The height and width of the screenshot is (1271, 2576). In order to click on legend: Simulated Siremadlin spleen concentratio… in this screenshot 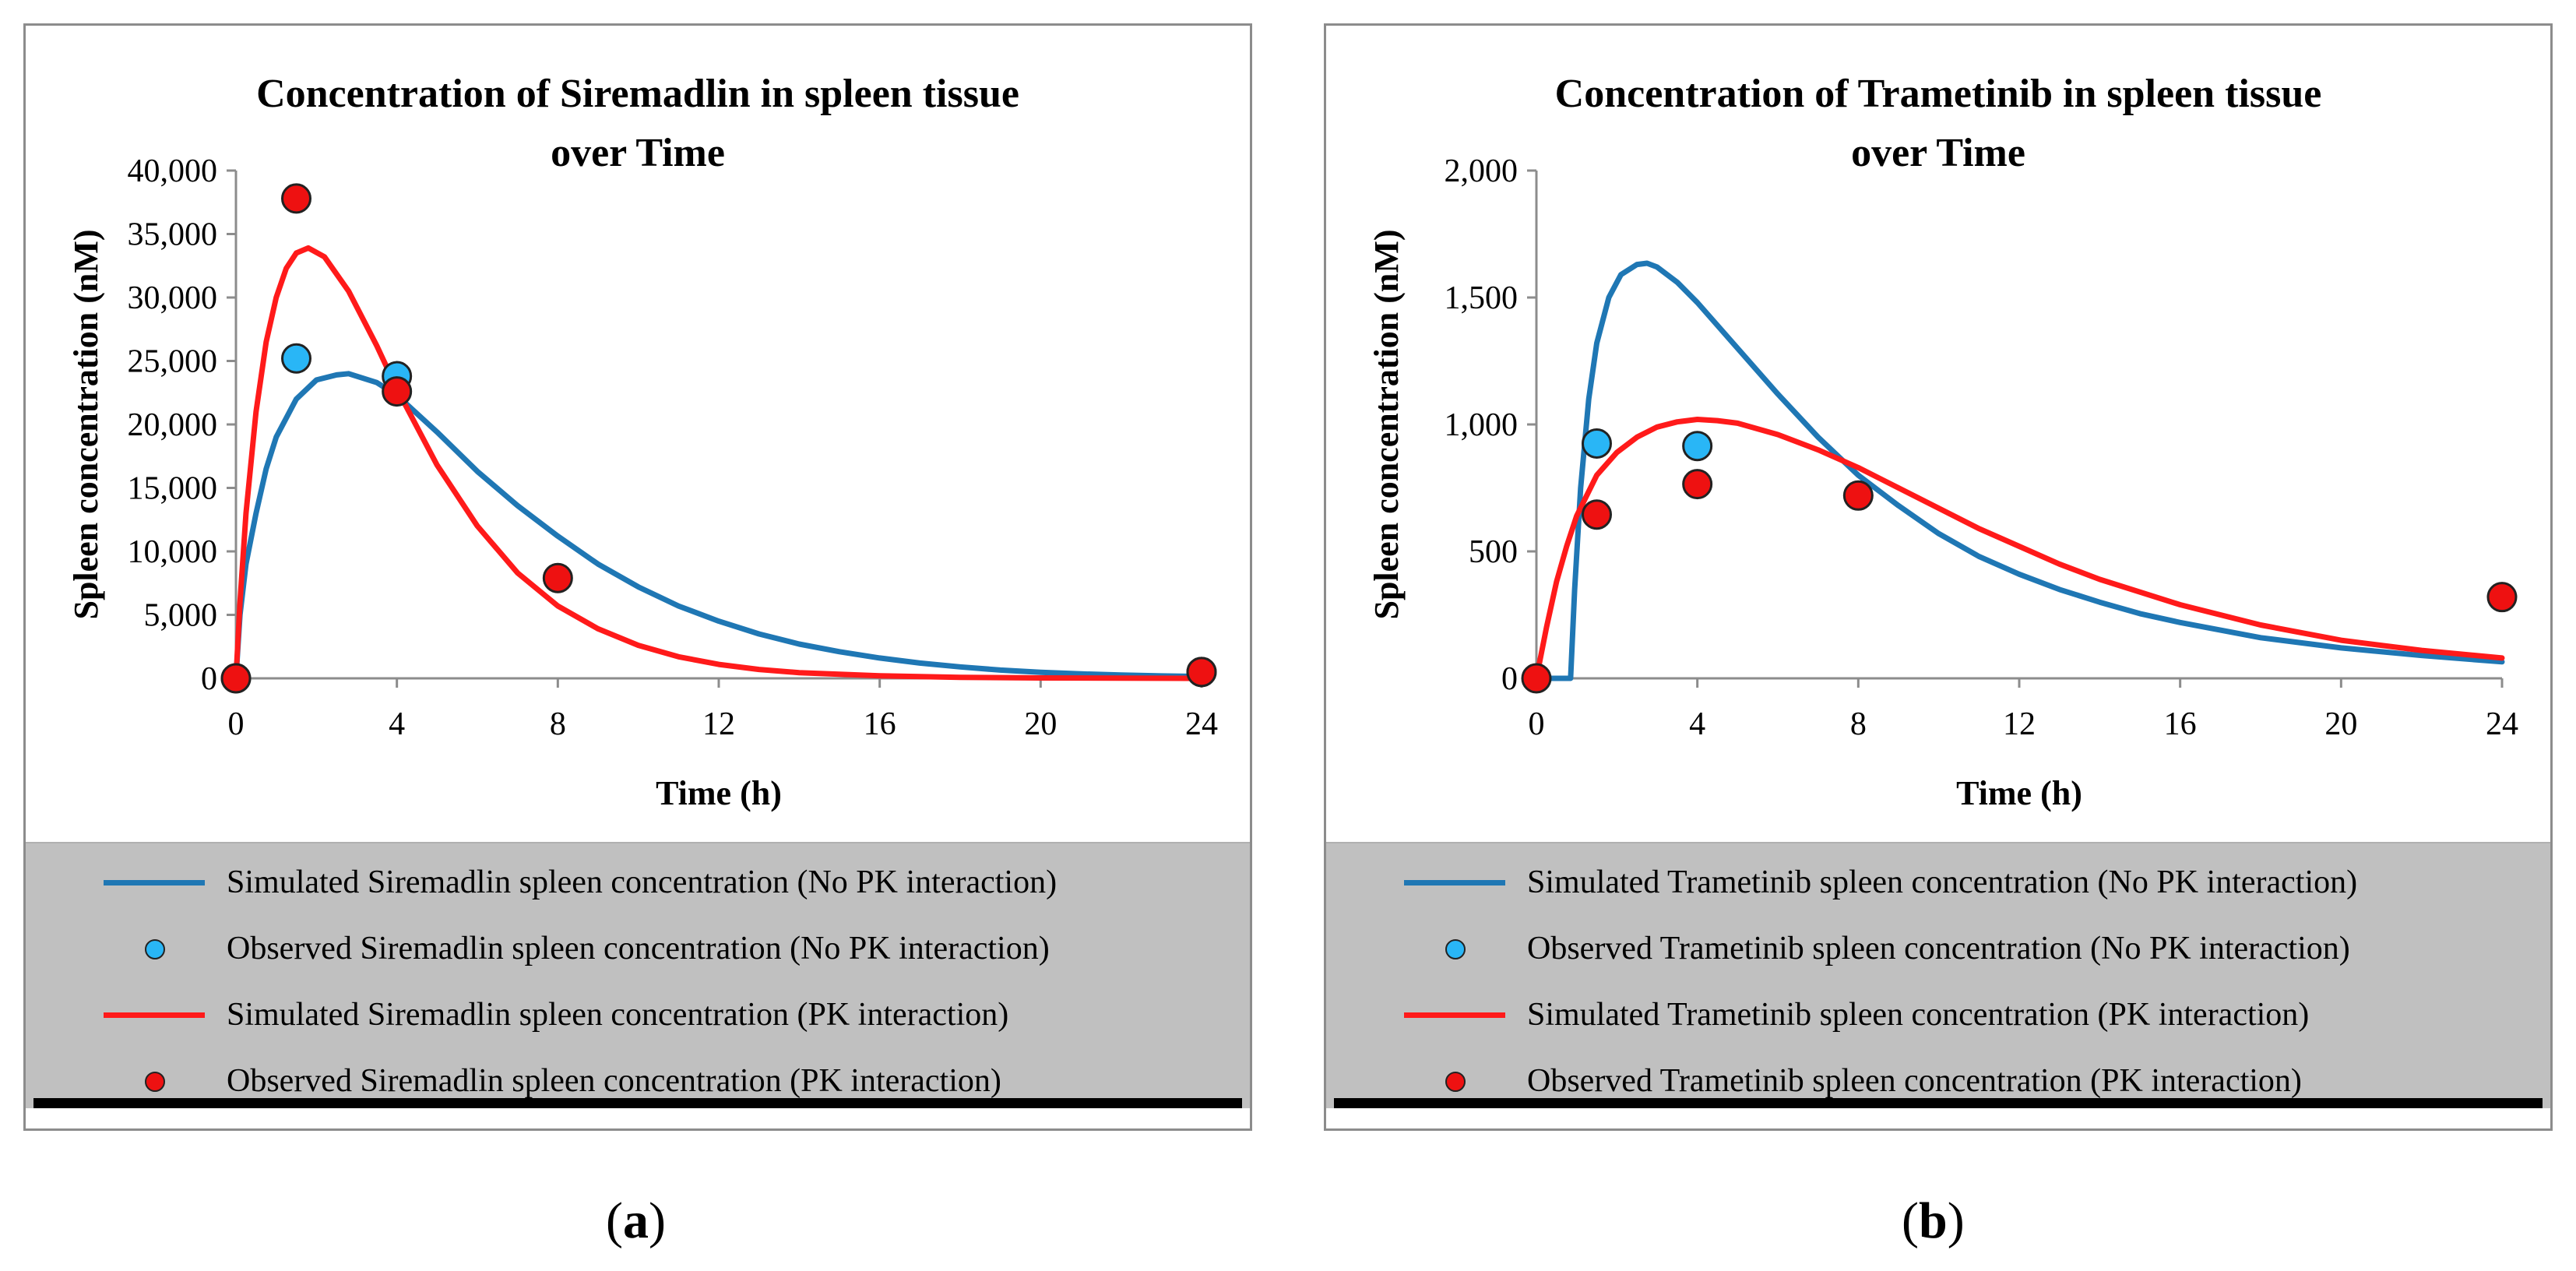, I will do `click(638, 975)`.